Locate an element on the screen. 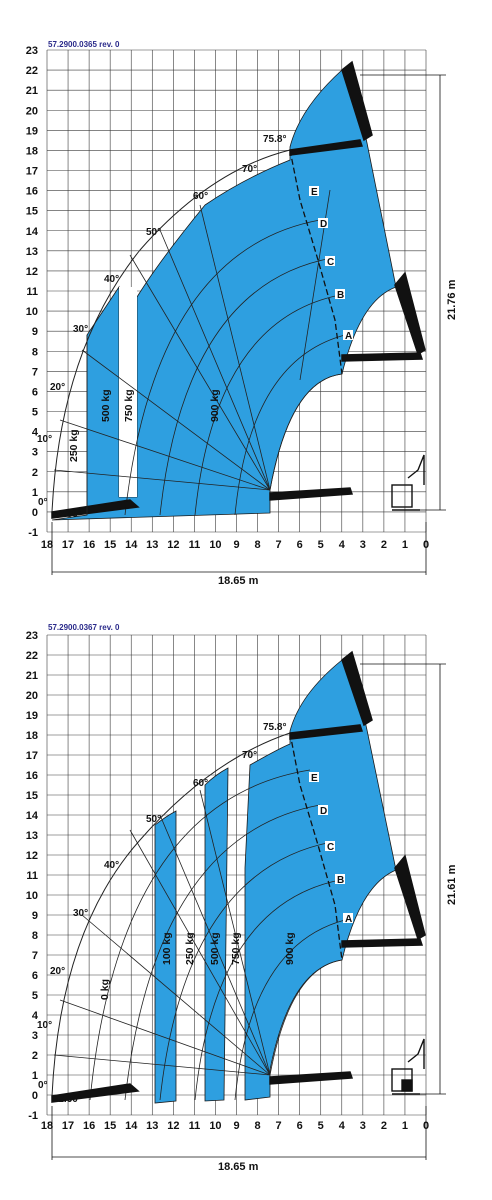 The image size is (492, 1200). angle-label-2-9: -2.60° is located at coordinates (68, 1099).